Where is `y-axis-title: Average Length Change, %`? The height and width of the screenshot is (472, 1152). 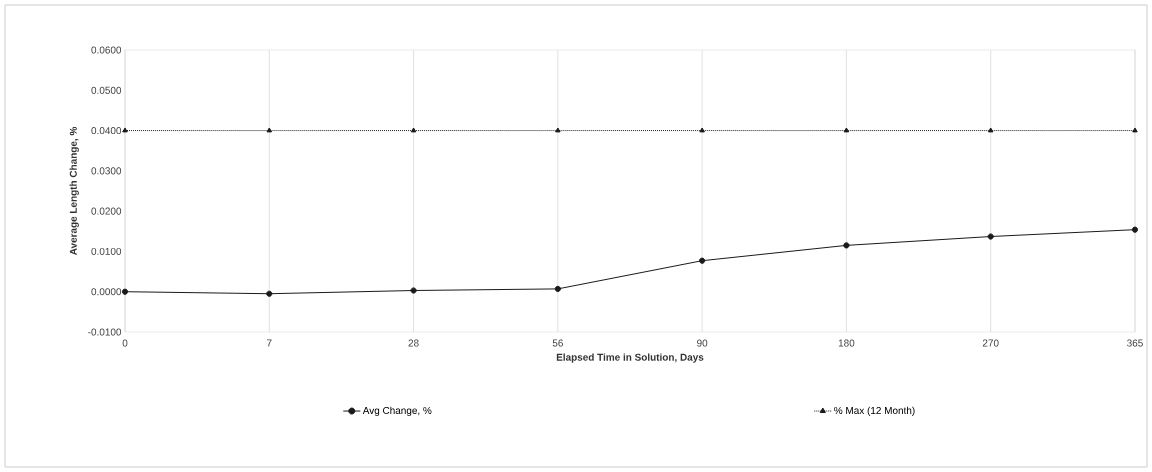
y-axis-title: Average Length Change, % is located at coordinates (74, 191).